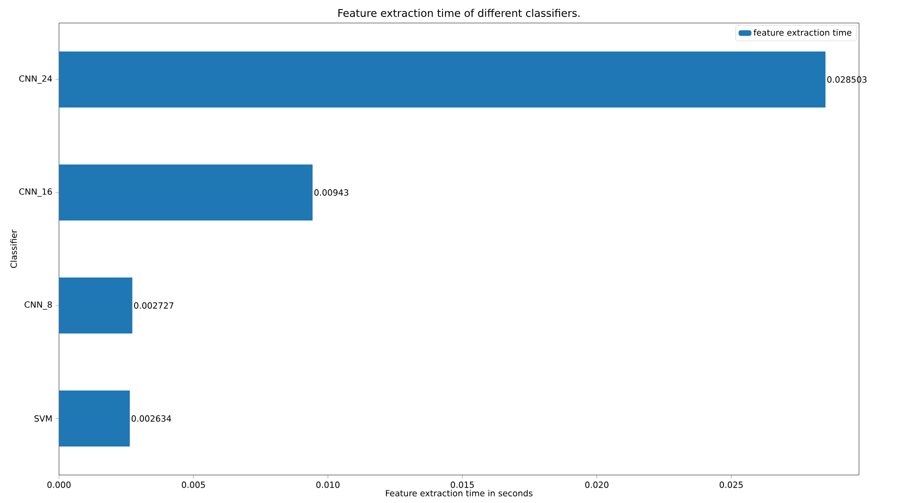 This screenshot has height=503, width=912. I want to click on chart-title: Feature extraction time of different classifiers., so click(459, 12).